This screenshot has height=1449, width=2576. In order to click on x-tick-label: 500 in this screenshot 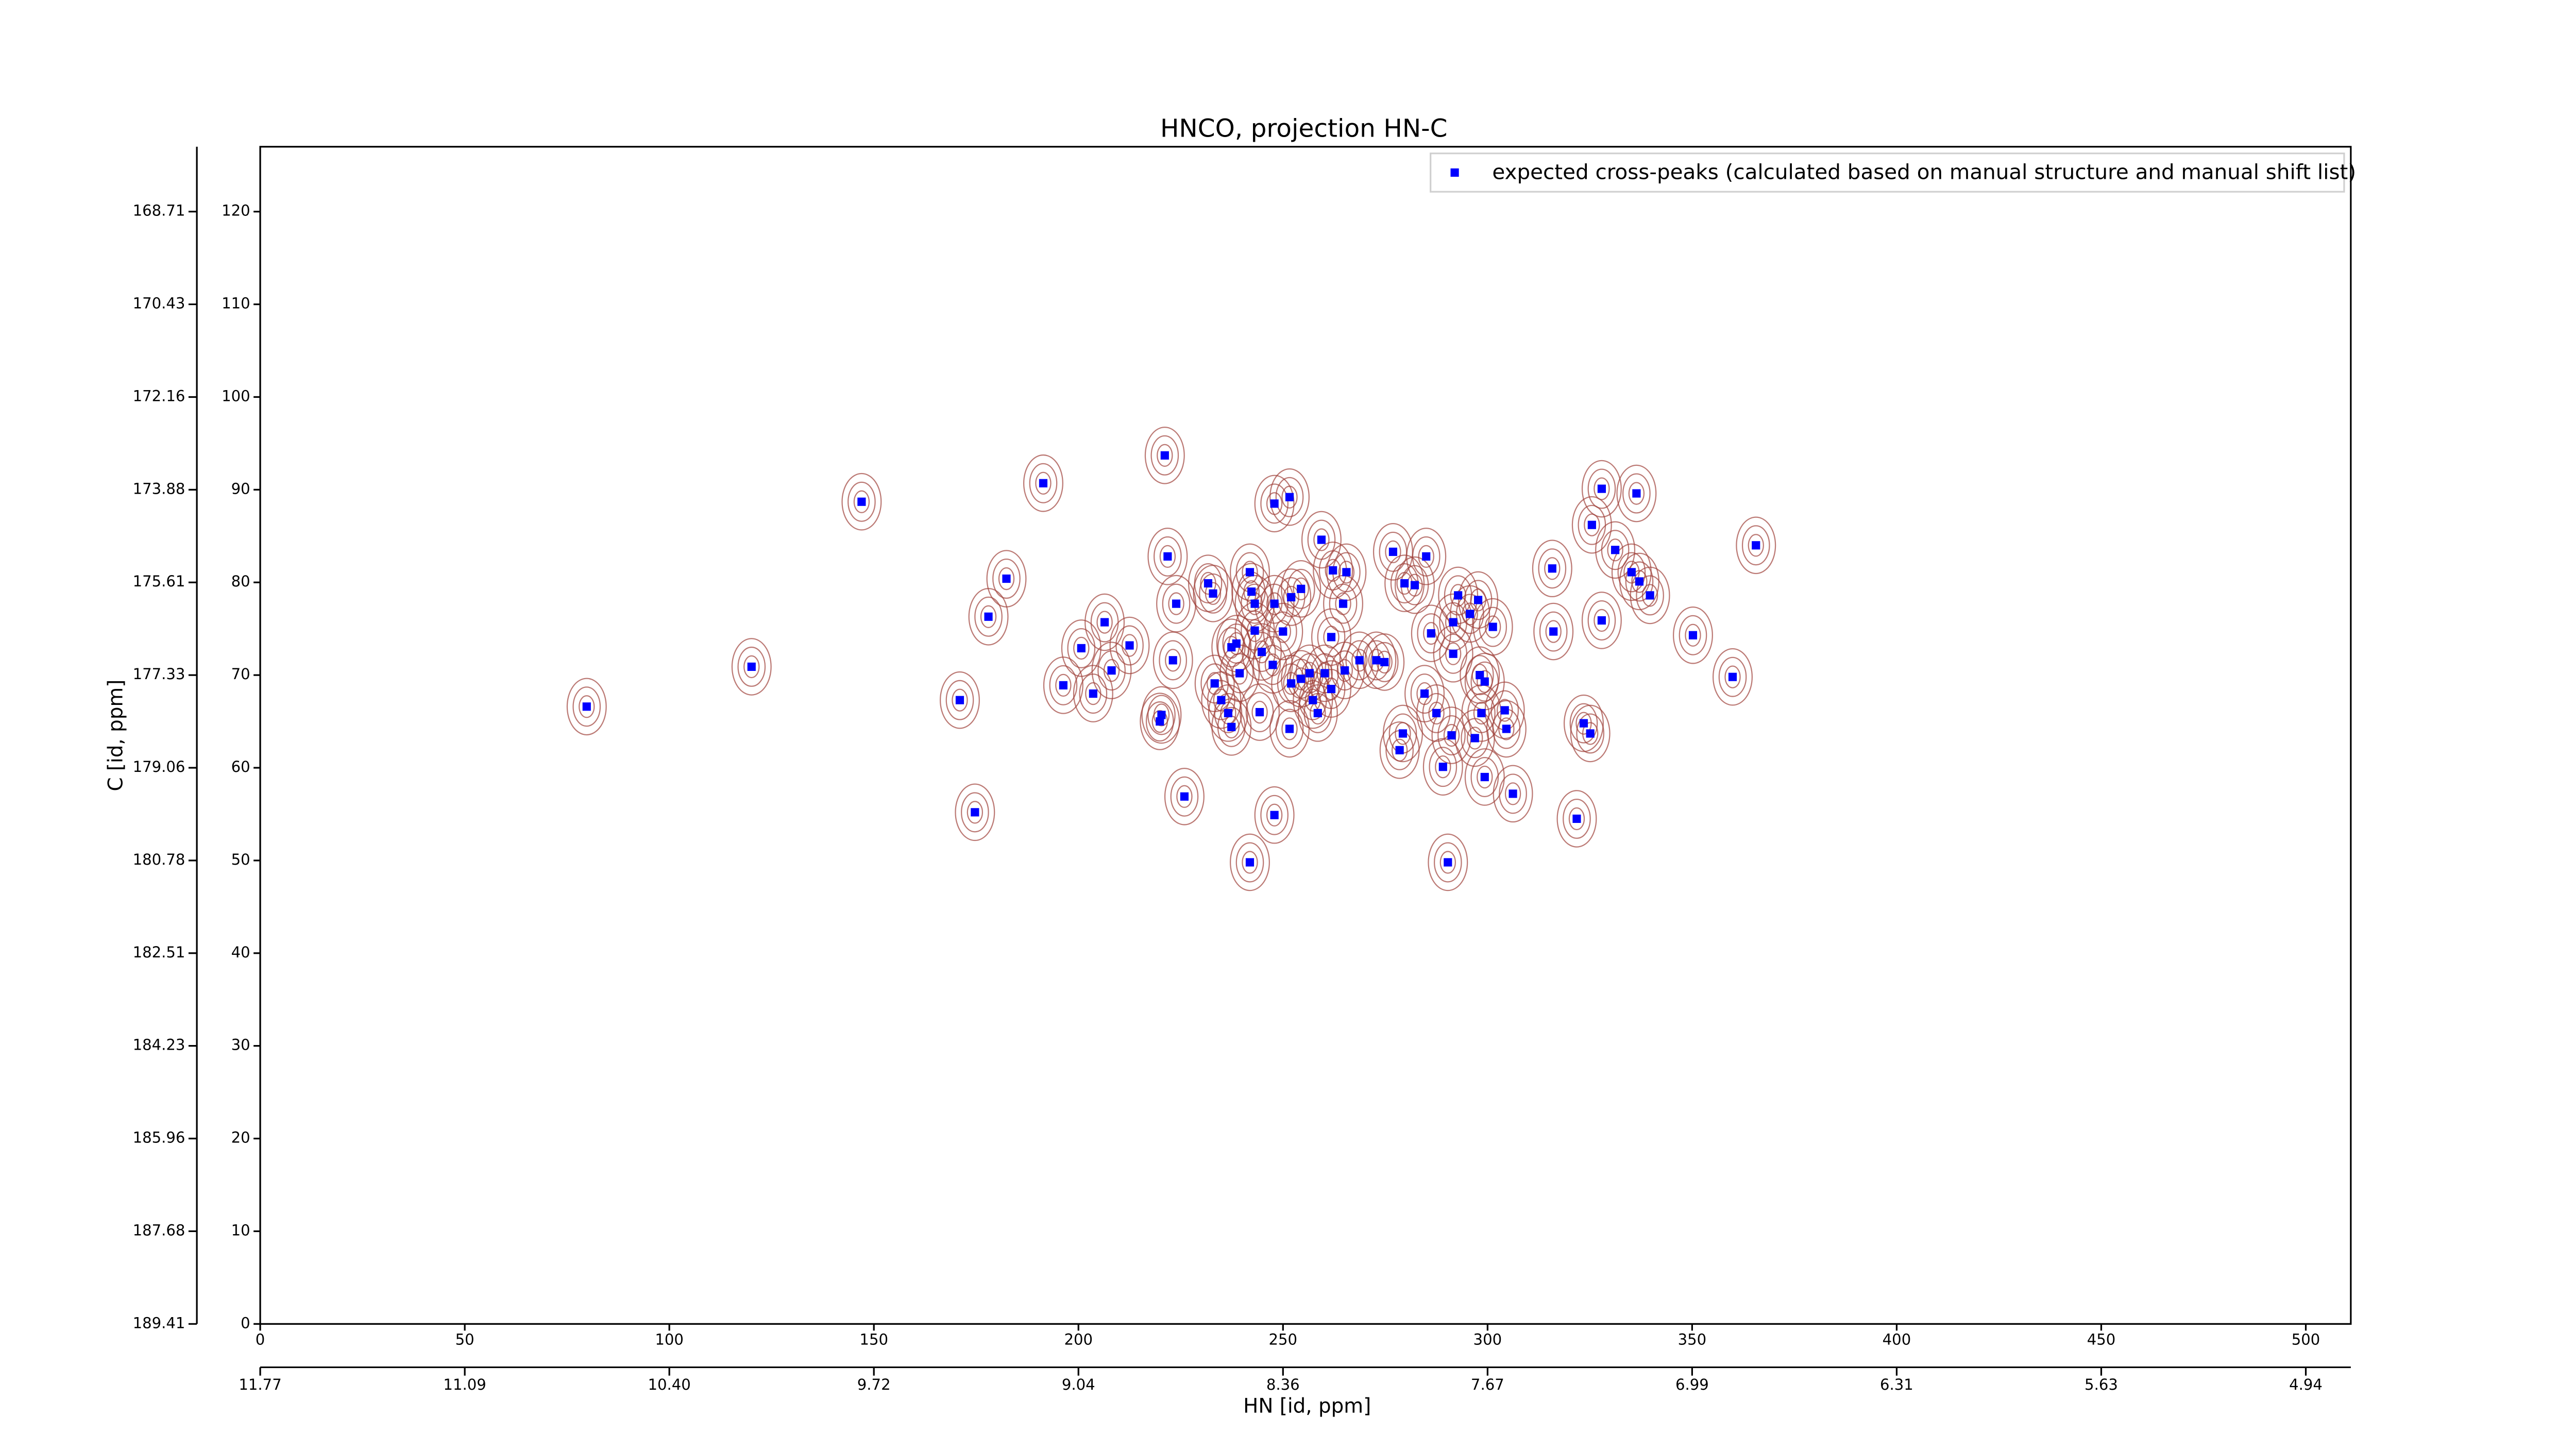, I will do `click(2306, 1340)`.